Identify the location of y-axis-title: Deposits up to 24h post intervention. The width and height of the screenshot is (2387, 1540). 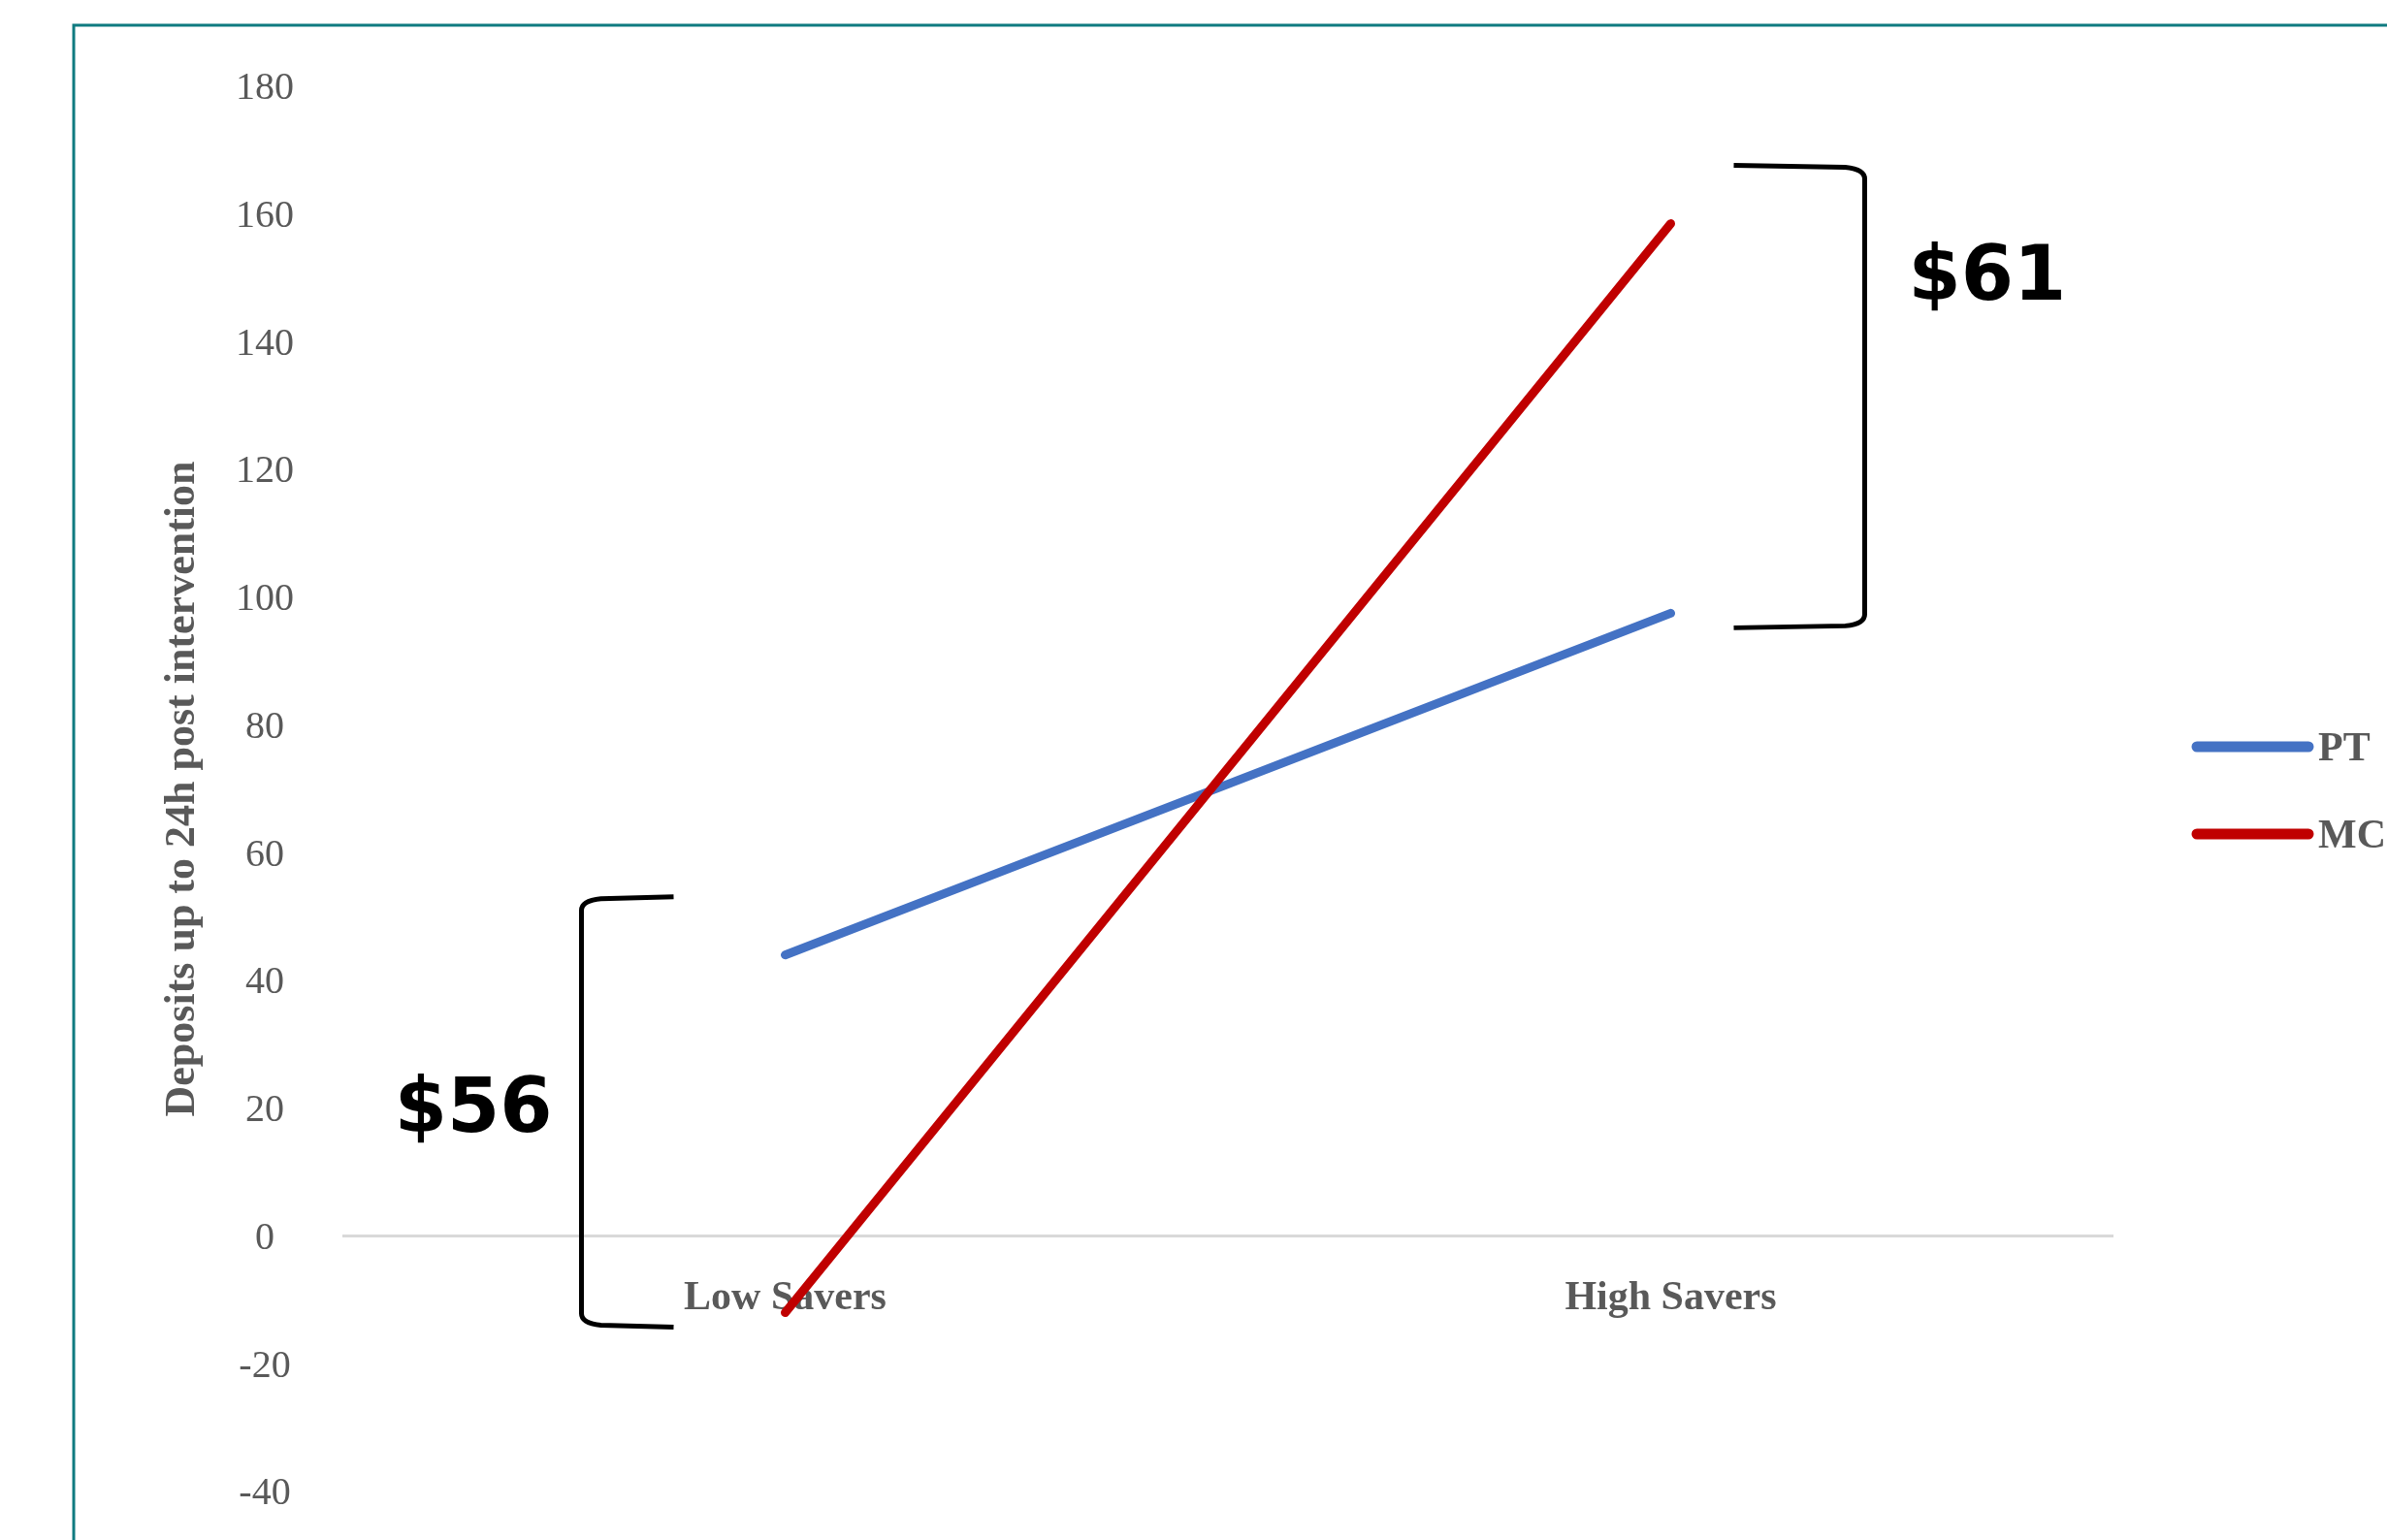
(180, 789).